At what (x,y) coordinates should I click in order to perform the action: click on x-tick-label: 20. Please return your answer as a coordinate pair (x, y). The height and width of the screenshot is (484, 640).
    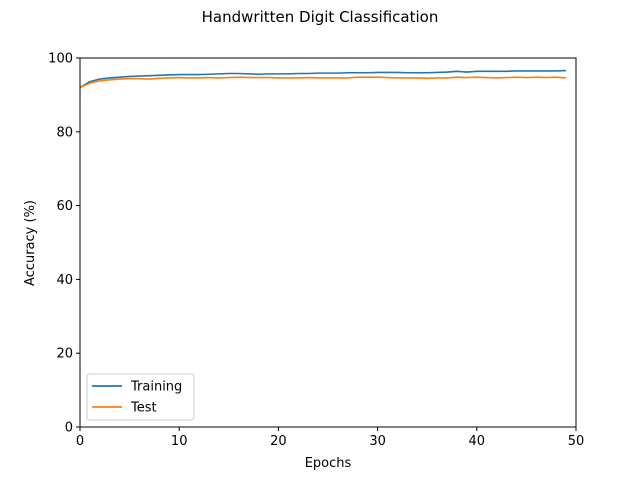
    Looking at the image, I should click on (278, 441).